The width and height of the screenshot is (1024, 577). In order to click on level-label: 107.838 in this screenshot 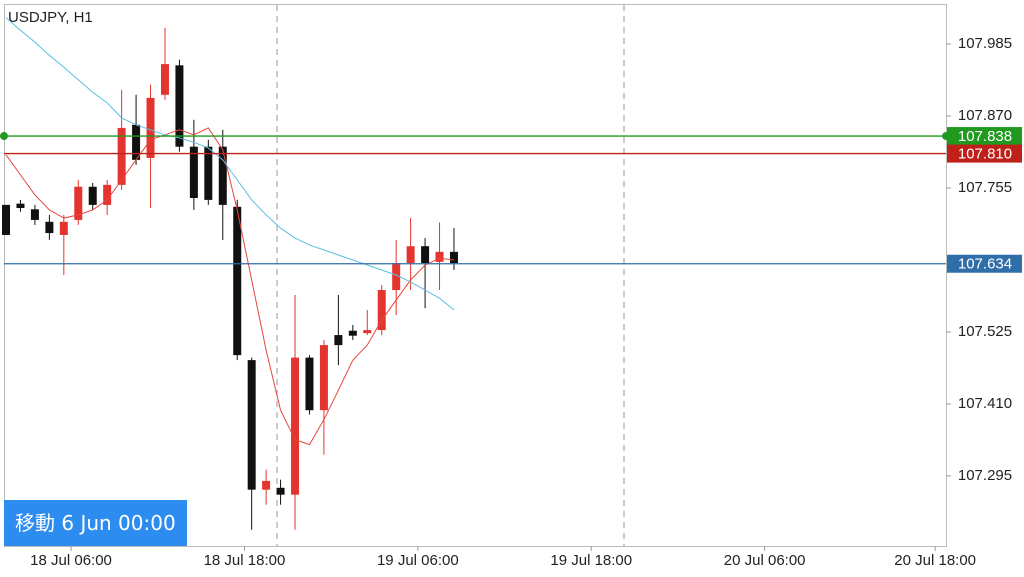, I will do `click(985, 136)`.